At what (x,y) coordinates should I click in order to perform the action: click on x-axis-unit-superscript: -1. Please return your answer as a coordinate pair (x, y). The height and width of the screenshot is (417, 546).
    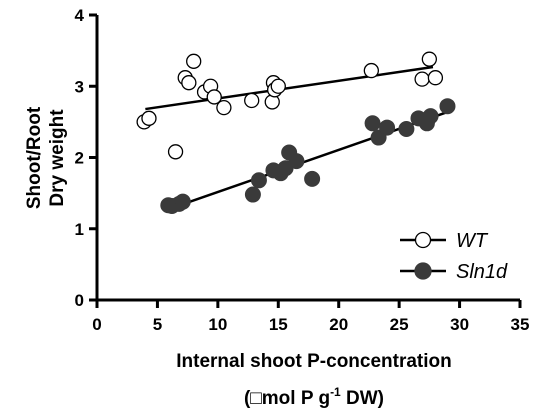
    Looking at the image, I should click on (335, 392).